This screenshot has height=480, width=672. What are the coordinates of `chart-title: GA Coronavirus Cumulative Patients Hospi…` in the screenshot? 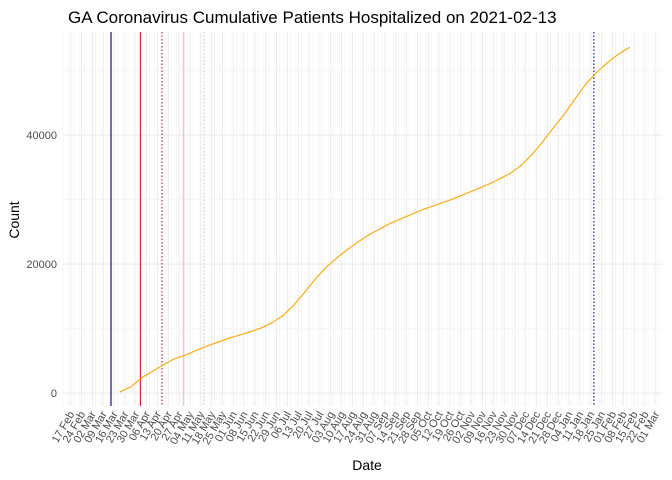 It's located at (312, 17).